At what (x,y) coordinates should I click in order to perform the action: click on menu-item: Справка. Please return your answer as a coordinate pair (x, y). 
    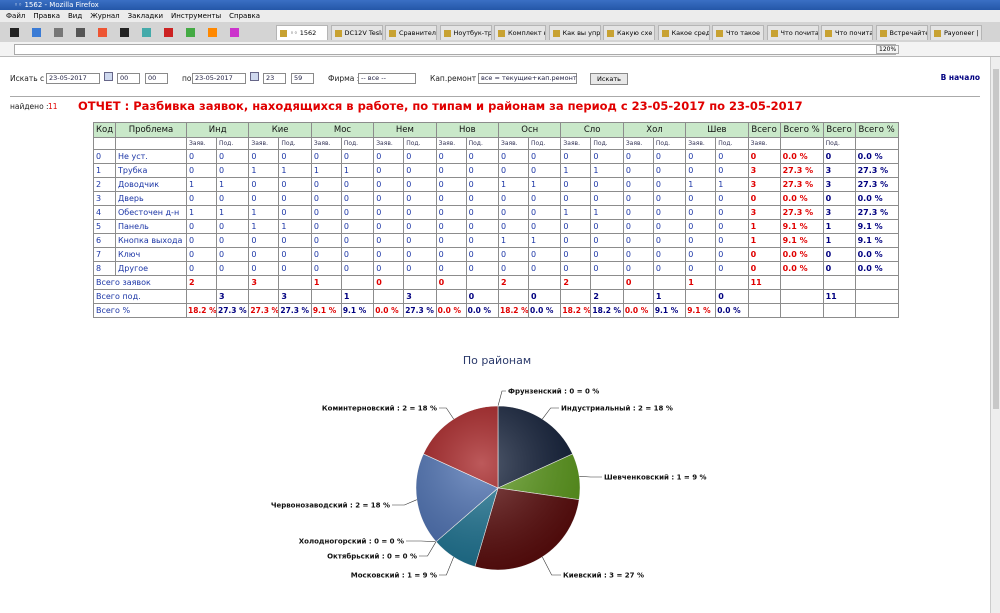
    Looking at the image, I should click on (244, 16).